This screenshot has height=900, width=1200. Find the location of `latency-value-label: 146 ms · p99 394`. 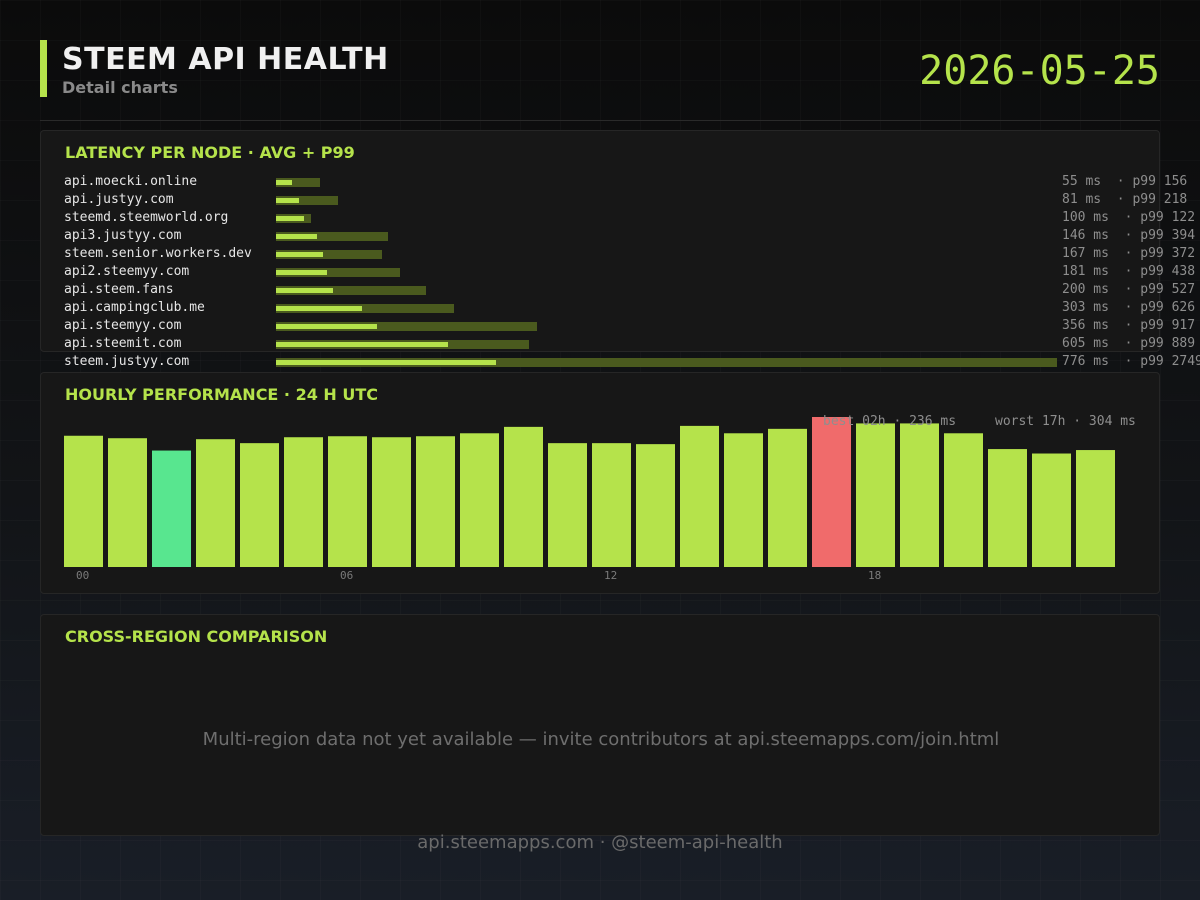

latency-value-label: 146 ms · p99 394 is located at coordinates (1129, 235).